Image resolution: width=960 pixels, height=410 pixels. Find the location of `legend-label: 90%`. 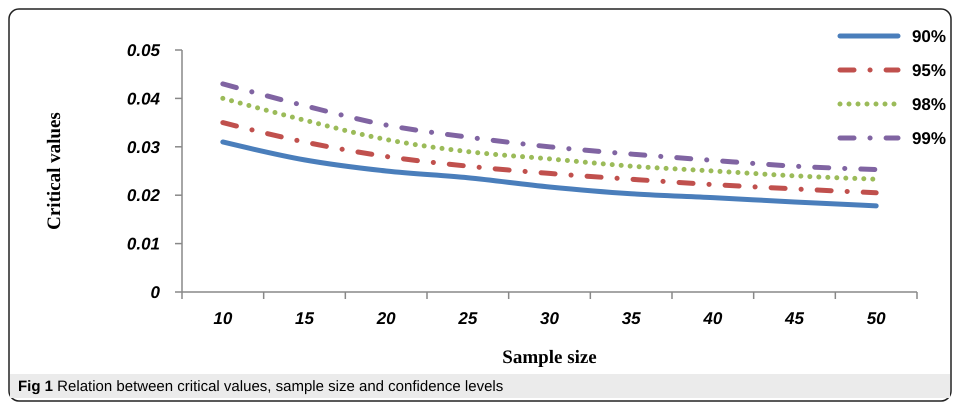

legend-label: 90% is located at coordinates (929, 36).